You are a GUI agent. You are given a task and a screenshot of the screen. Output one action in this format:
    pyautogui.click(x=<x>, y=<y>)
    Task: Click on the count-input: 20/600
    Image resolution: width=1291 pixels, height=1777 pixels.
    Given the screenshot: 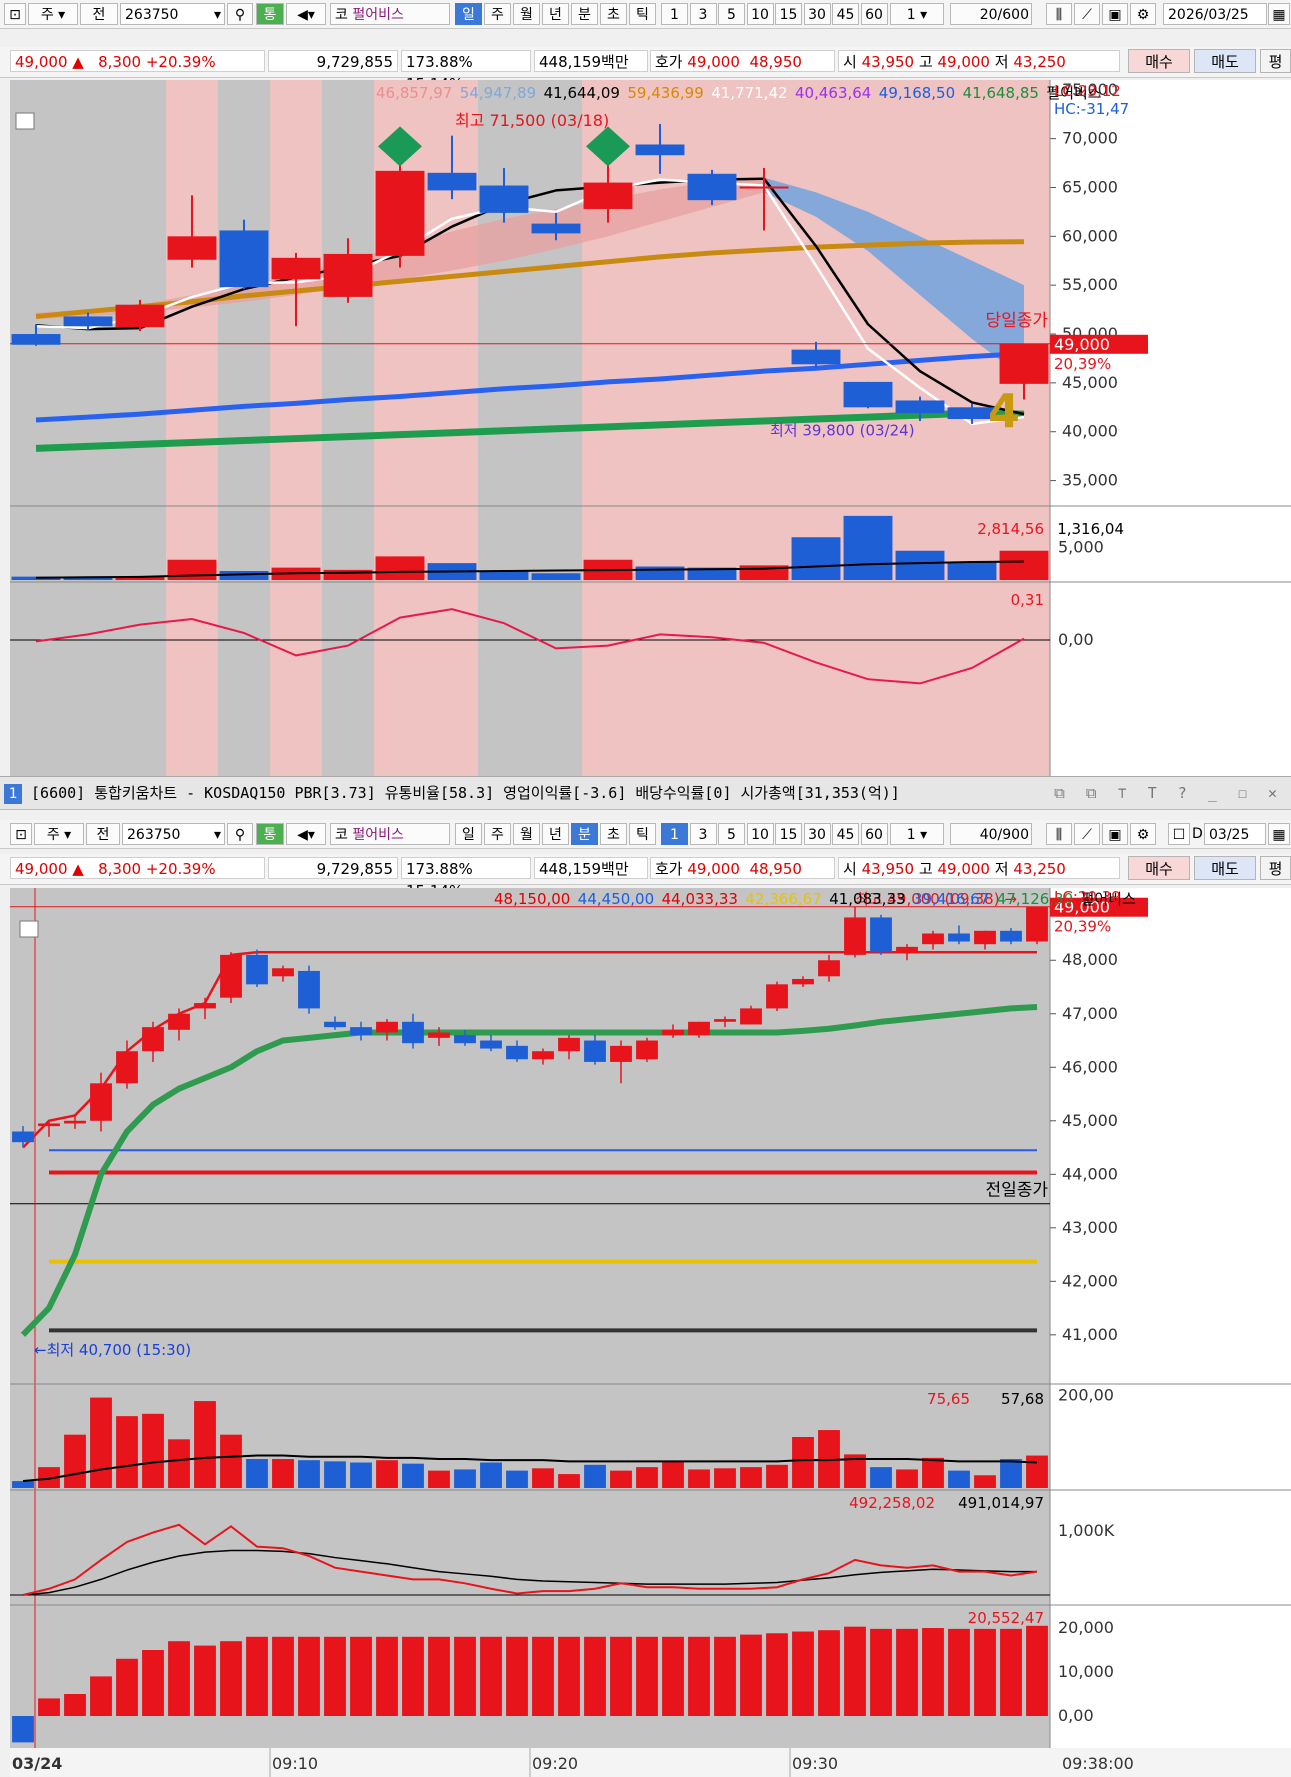 What is the action you would take?
    pyautogui.click(x=991, y=14)
    